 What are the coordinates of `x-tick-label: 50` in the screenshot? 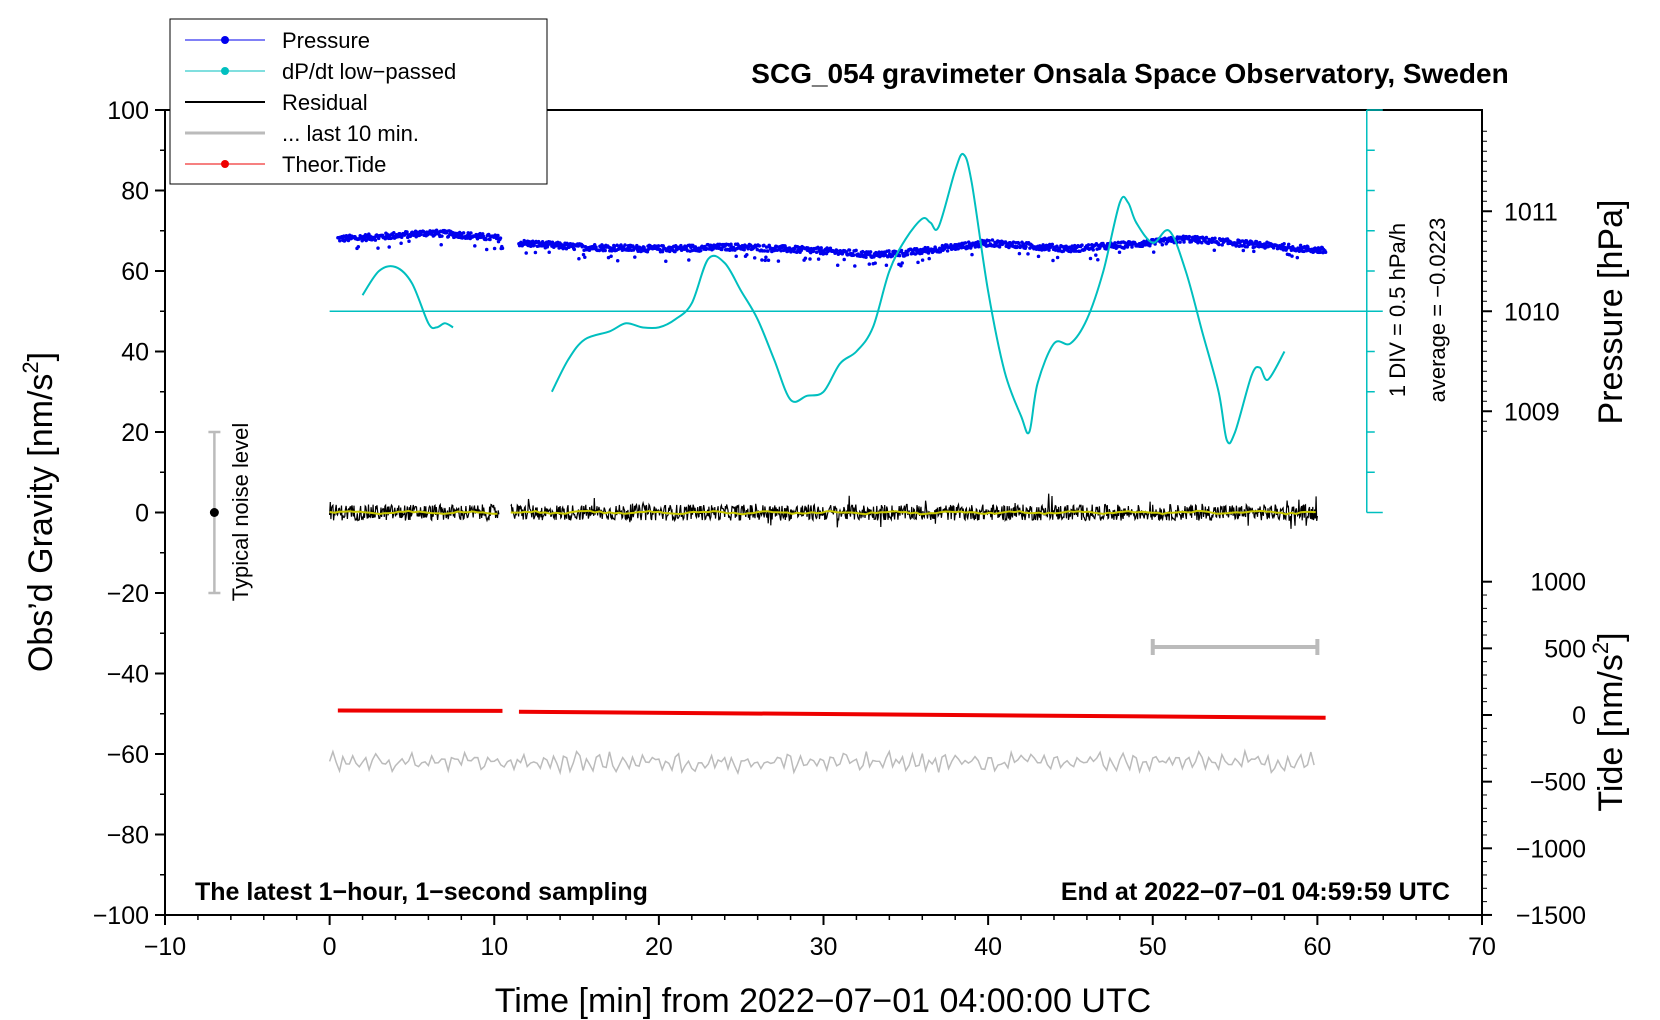 It's located at (1153, 947).